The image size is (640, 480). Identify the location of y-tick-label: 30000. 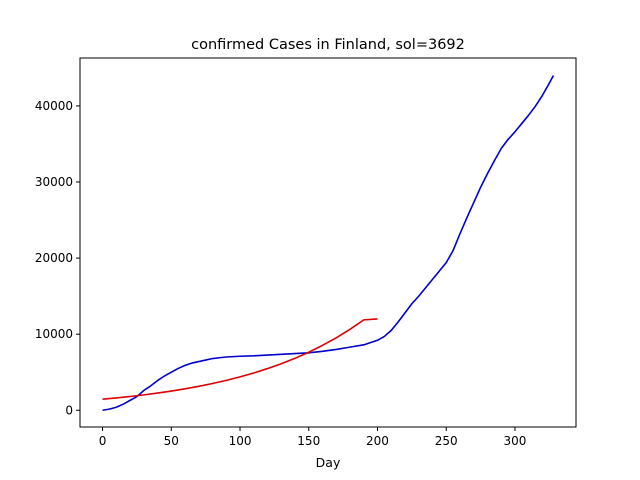
(54, 182).